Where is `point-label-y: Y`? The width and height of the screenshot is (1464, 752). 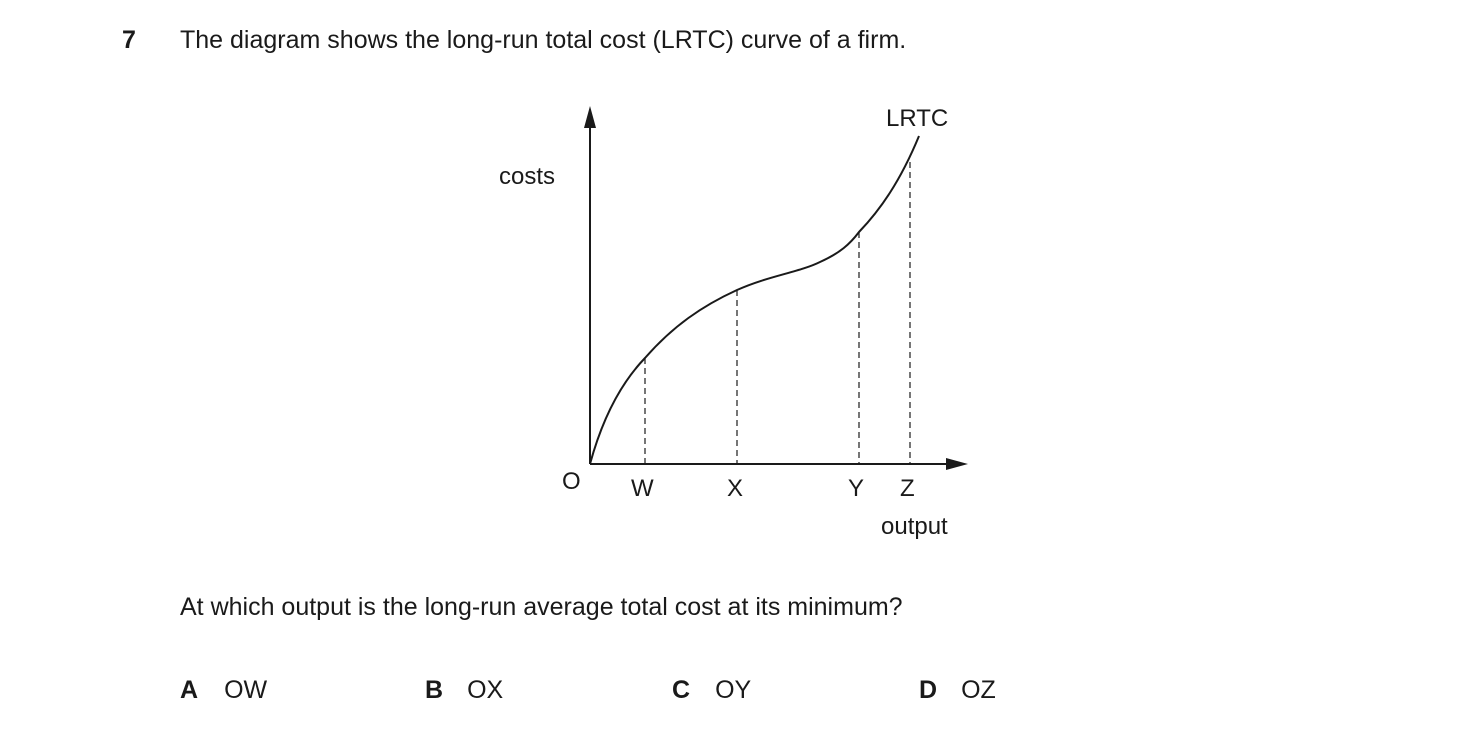
point-label-y: Y is located at coordinates (856, 488).